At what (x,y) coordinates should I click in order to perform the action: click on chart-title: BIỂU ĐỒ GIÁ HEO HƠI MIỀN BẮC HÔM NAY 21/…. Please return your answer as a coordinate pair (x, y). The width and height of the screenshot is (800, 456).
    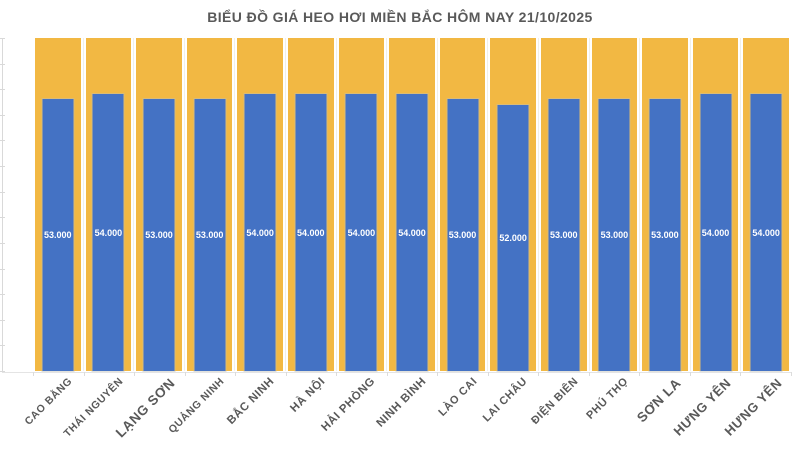
    Looking at the image, I should click on (400, 17).